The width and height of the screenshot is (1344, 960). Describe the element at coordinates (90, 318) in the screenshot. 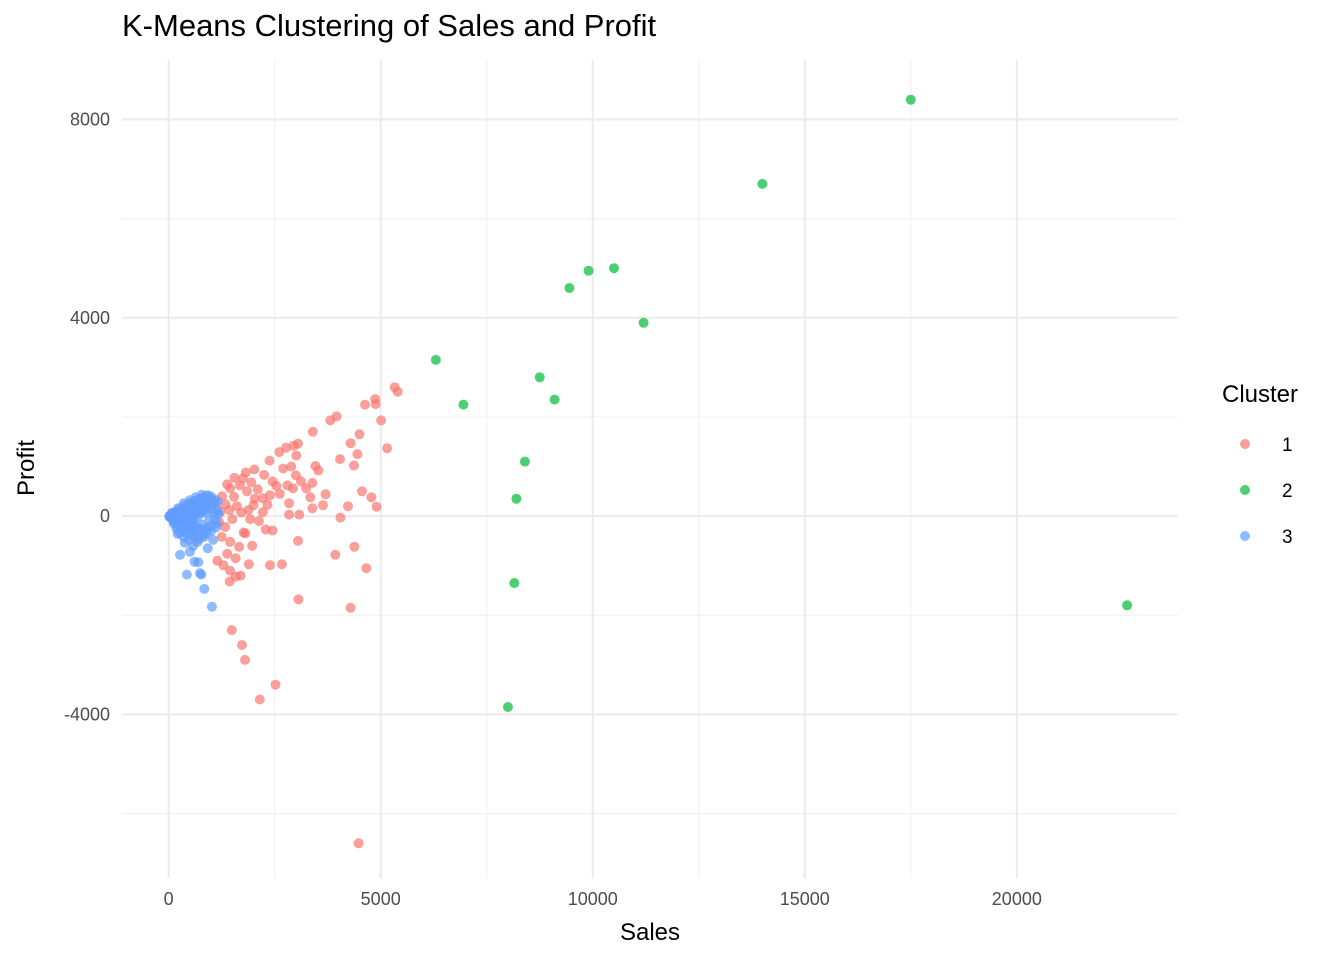

I see `y-tick-label: 4000` at that location.